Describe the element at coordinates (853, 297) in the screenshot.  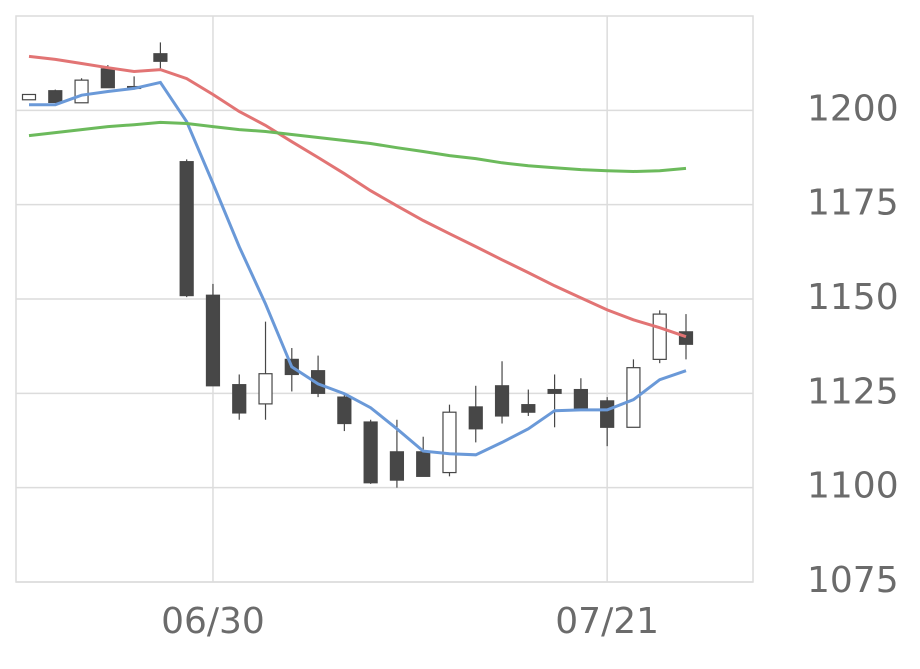
I see `y-tick-label: 1150` at that location.